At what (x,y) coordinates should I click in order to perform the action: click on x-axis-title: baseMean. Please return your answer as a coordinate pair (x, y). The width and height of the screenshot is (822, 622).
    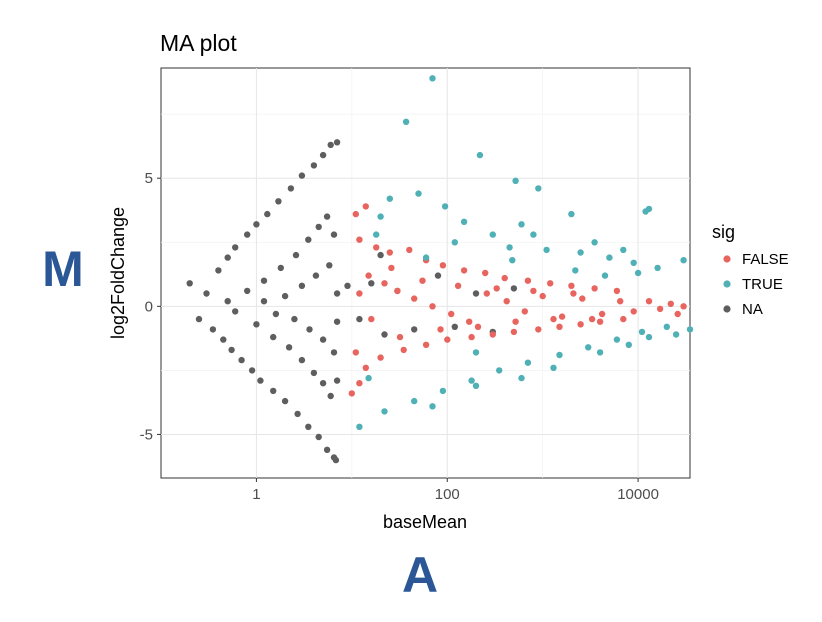
    Looking at the image, I should click on (425, 522).